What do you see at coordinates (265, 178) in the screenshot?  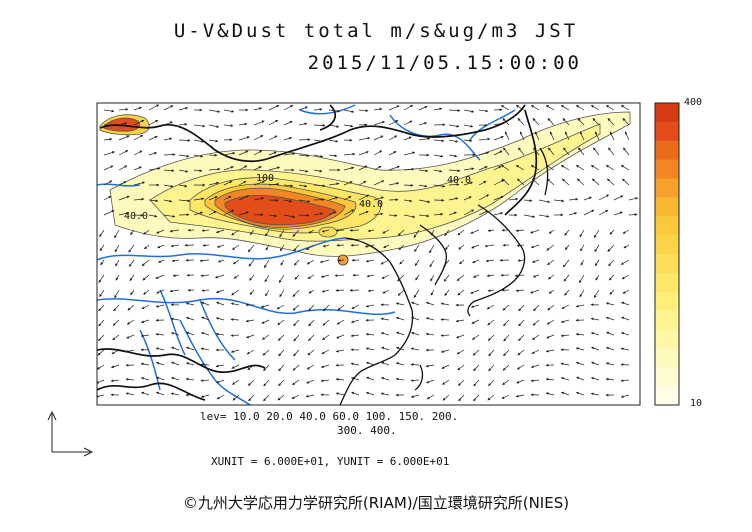 I see `contour-label: 100` at bounding box center [265, 178].